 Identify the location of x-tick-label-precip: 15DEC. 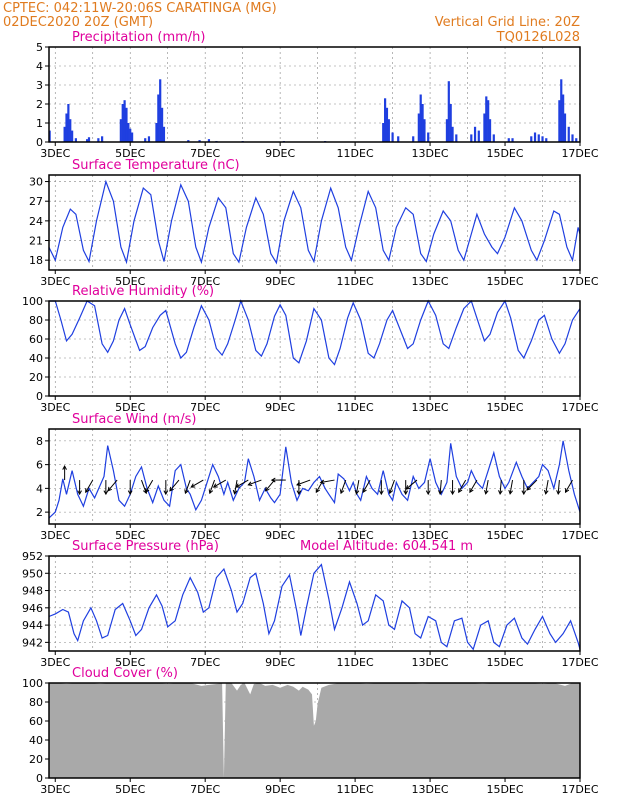
(504, 153).